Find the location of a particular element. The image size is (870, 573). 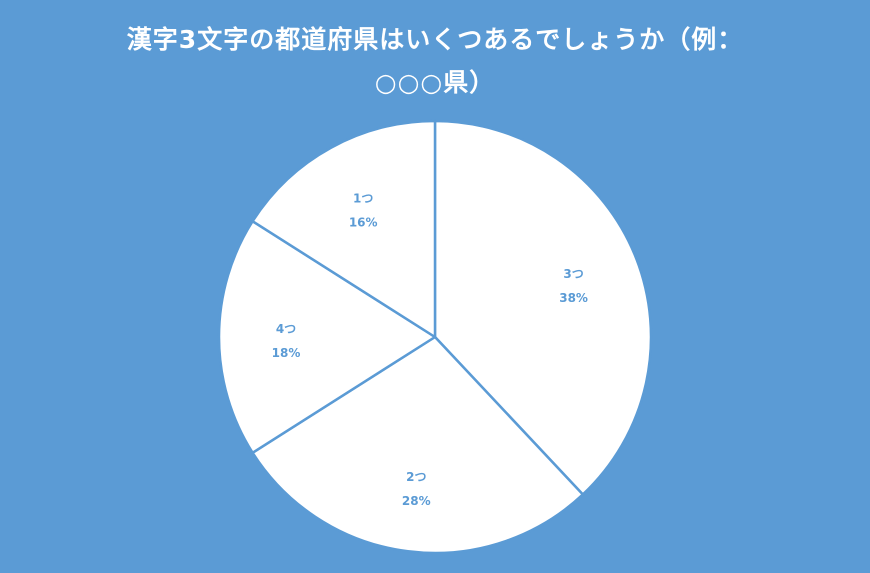

slice-value-label-4: 16% is located at coordinates (363, 222).